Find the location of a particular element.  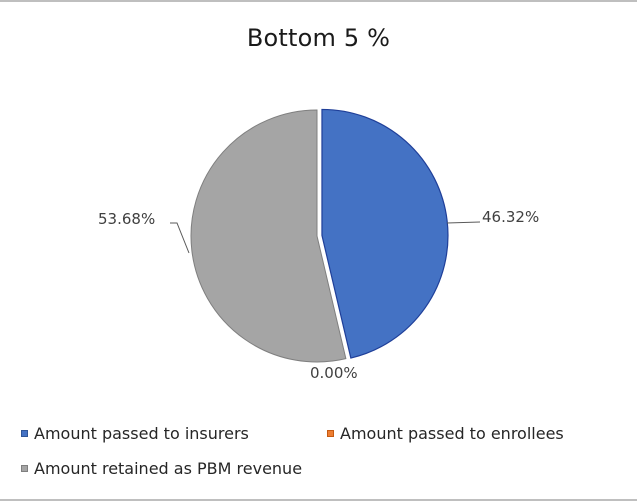

chart-title: Bottom 5 % is located at coordinates (318, 38).